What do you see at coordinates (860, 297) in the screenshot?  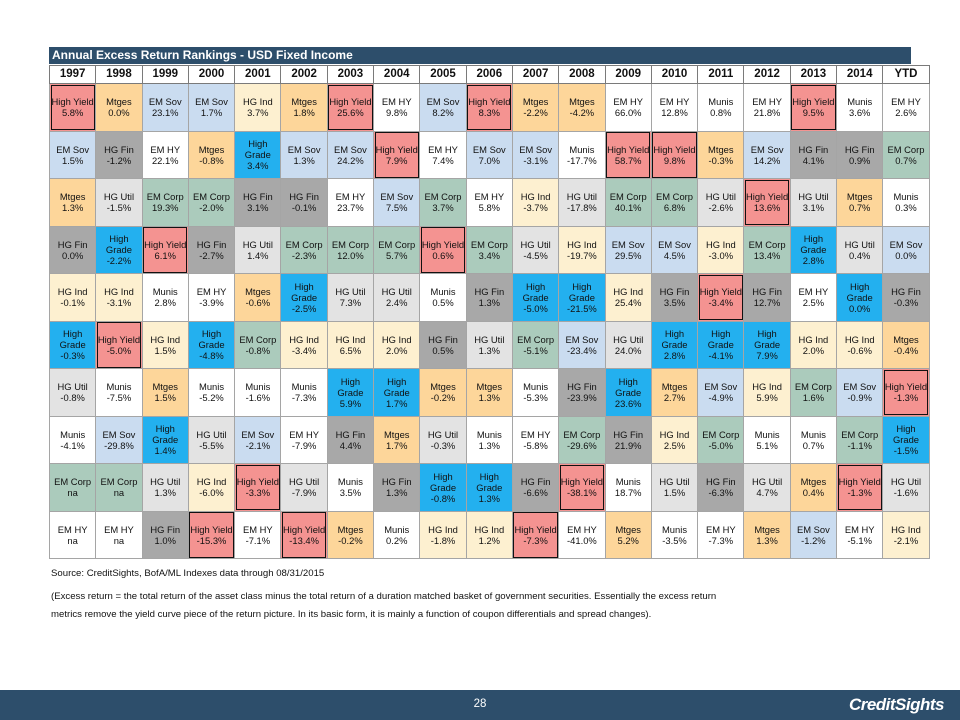 I see `rank-cell: High Grade 0.0%` at bounding box center [860, 297].